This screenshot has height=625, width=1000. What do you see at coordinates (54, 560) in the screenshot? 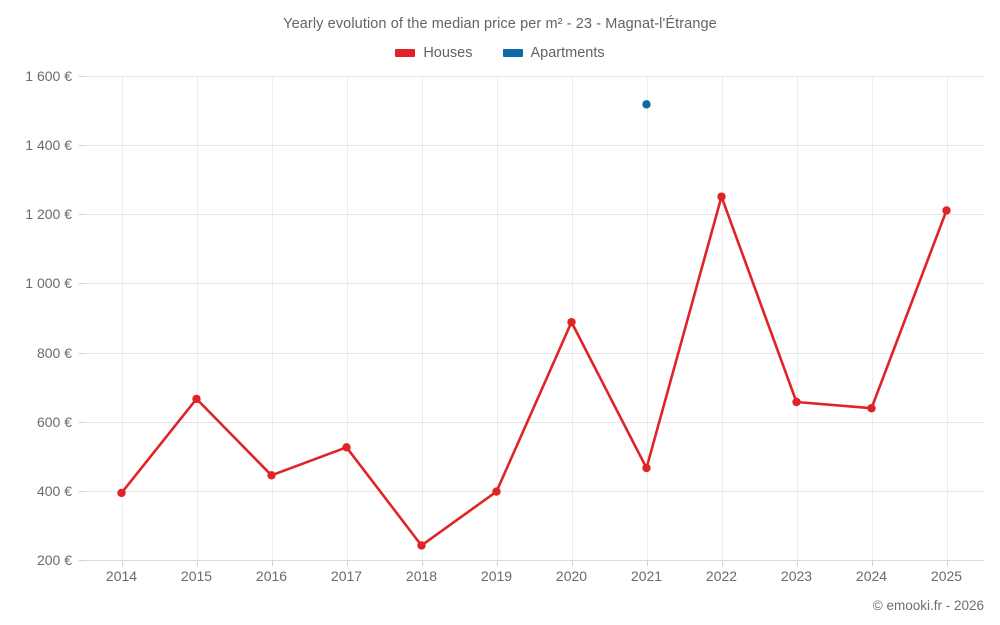
I see `y-tick-label: 200 €` at bounding box center [54, 560].